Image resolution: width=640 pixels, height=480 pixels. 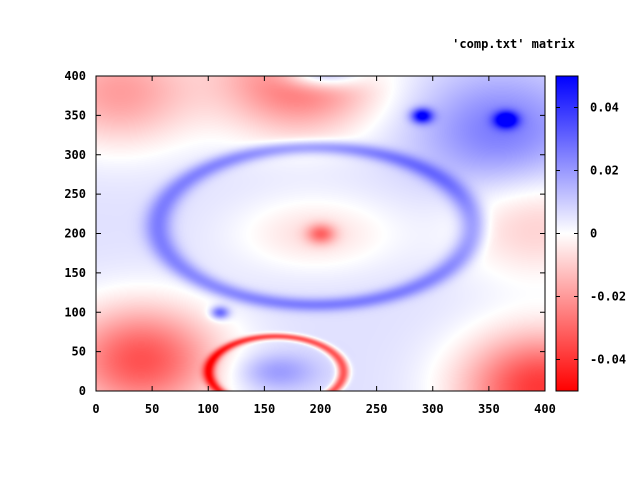 What do you see at coordinates (377, 409) in the screenshot?
I see `x-tick-label: 250` at bounding box center [377, 409].